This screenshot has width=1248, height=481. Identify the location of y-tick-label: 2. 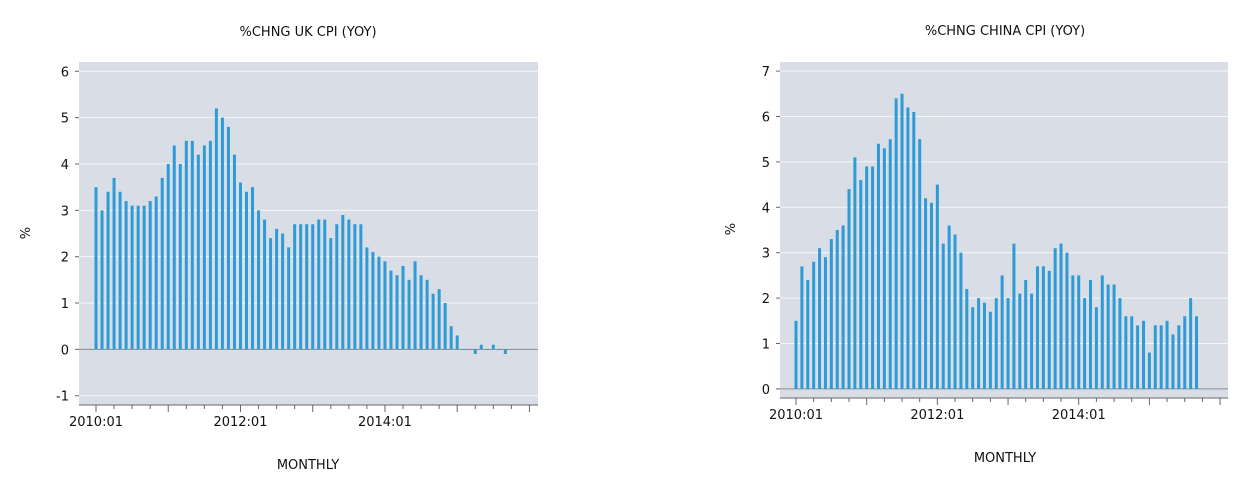
(766, 299).